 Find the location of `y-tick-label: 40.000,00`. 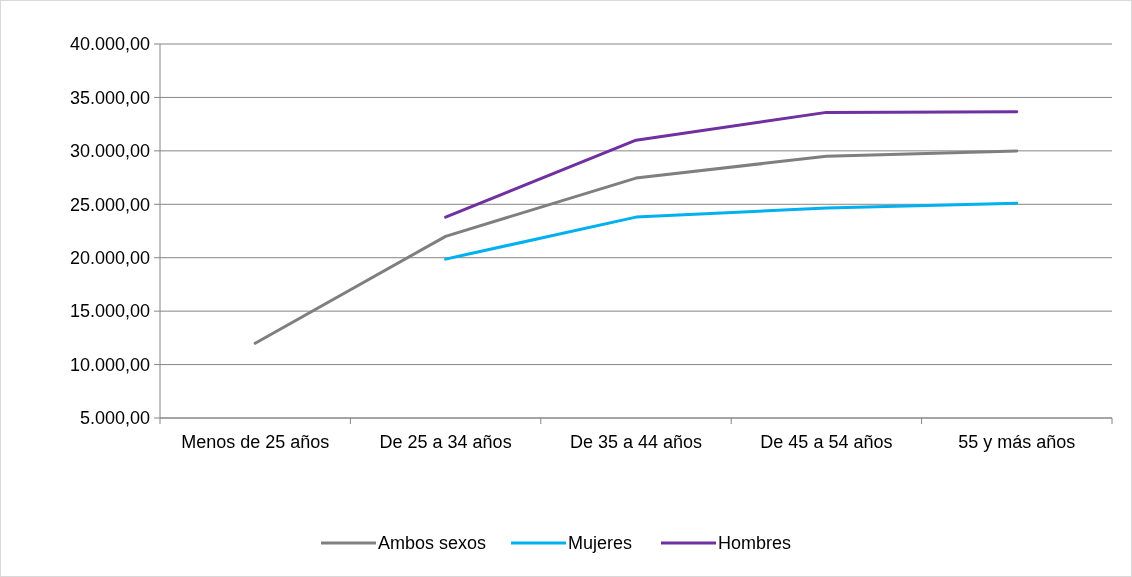

y-tick-label: 40.000,00 is located at coordinates (109, 44).